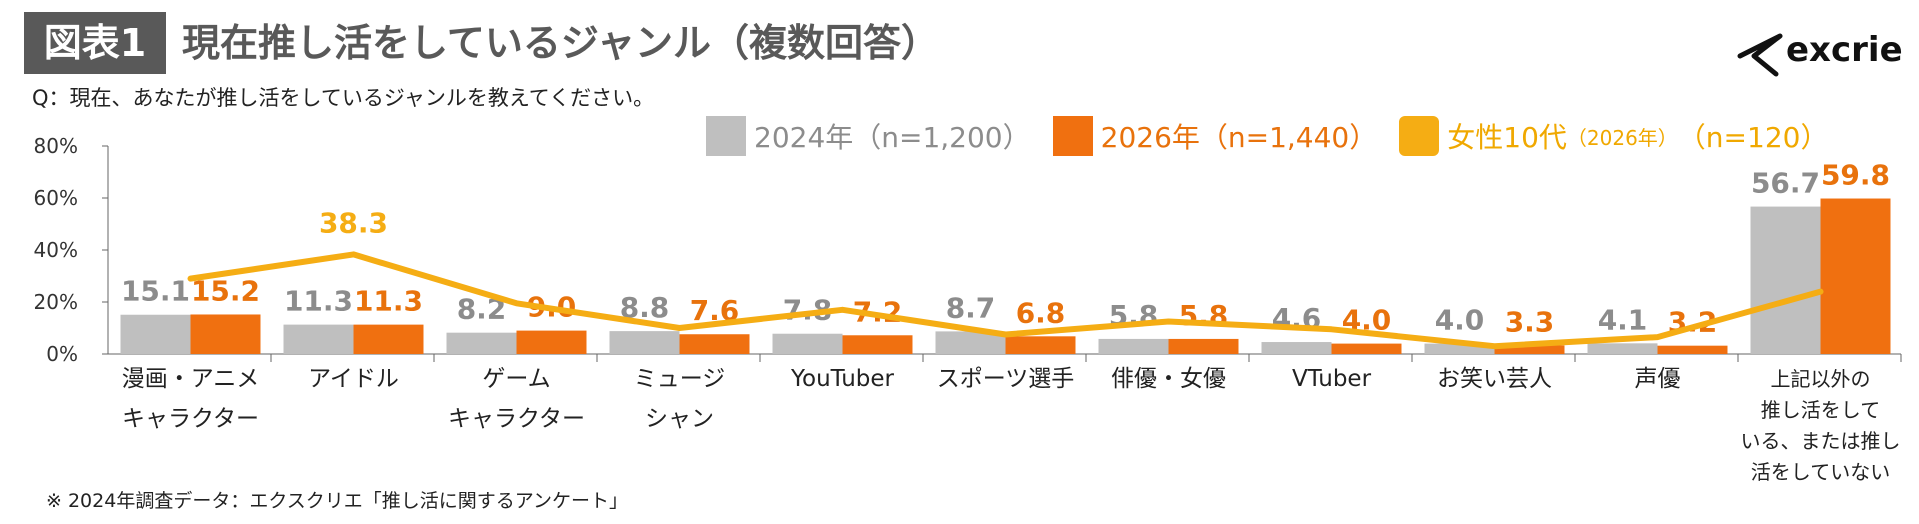 This screenshot has width=1919, height=524. I want to click on category-label: VTuber, so click(1332, 379).